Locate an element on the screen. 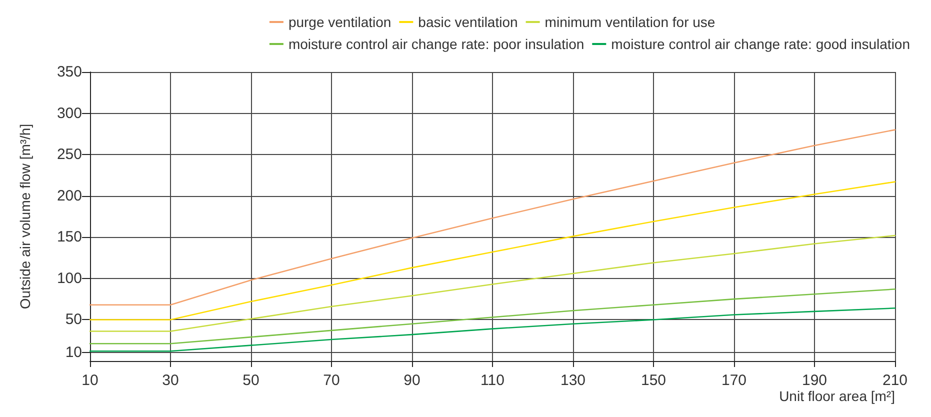 This screenshot has width=931, height=417. y-tick-label: 200 is located at coordinates (69, 195).